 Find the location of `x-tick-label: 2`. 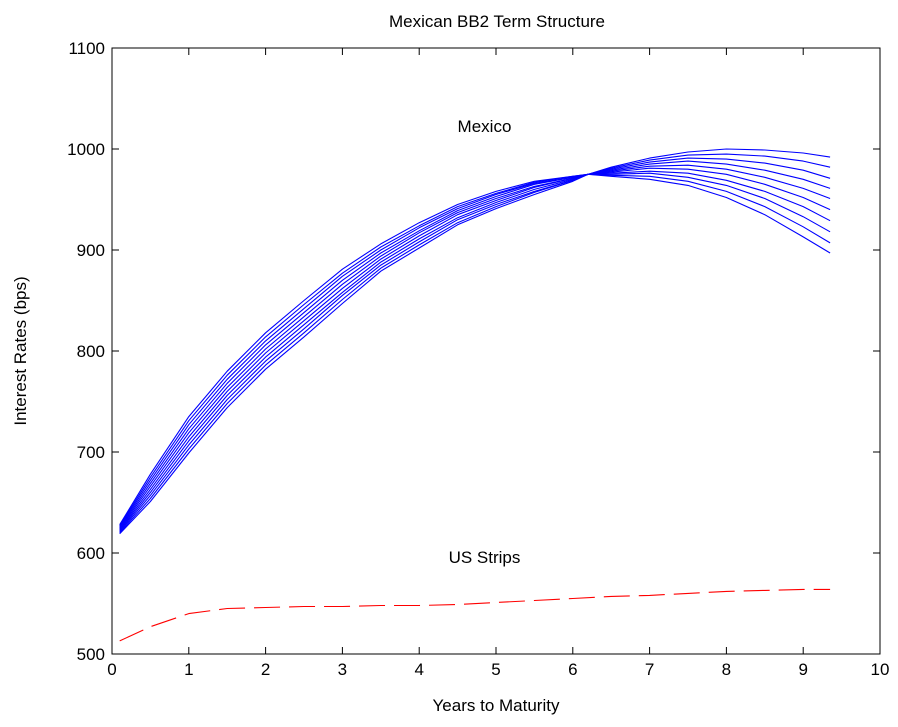

x-tick-label: 2 is located at coordinates (265, 669).